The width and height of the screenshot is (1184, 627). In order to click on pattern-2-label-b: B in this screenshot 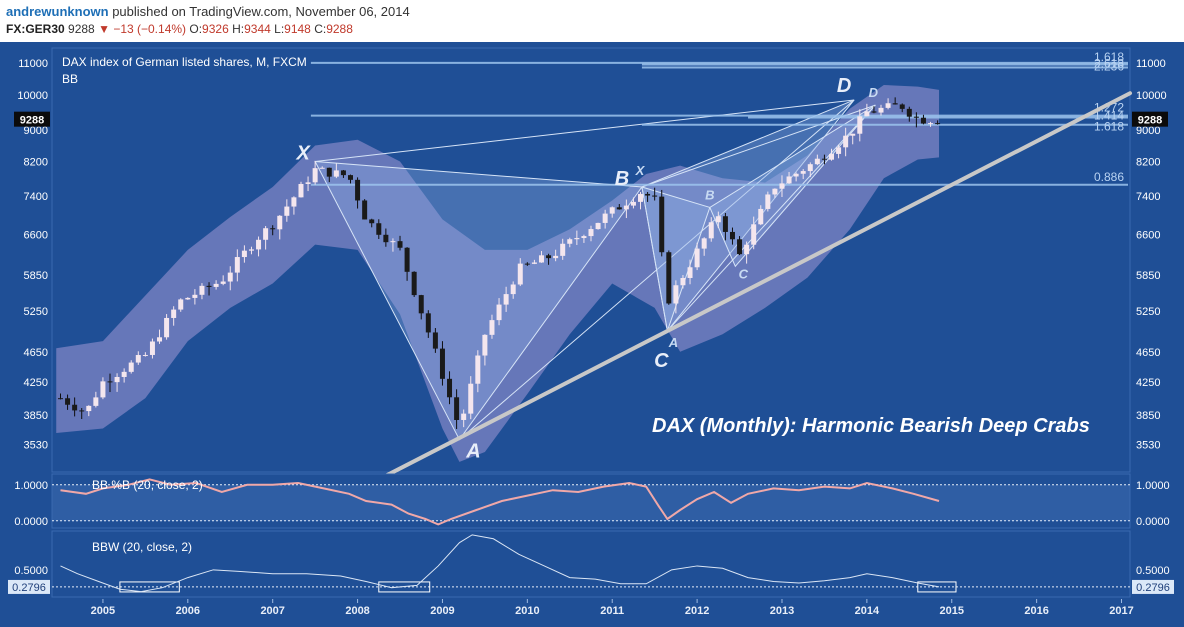, I will do `click(709, 194)`.